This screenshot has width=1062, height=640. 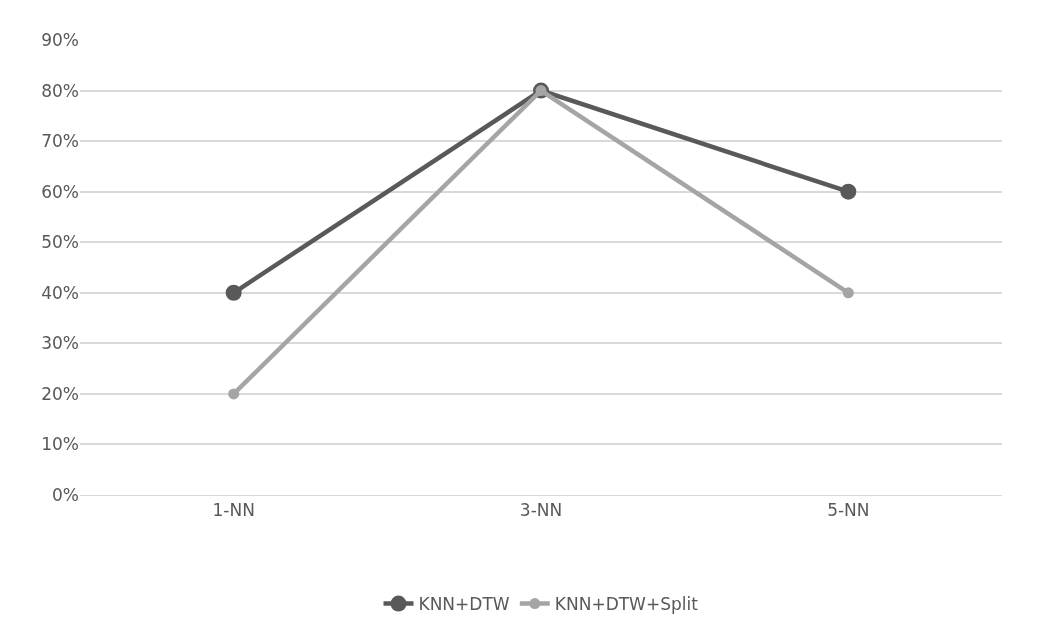 What do you see at coordinates (848, 510) in the screenshot?
I see `x-tick-label: 5-NN` at bounding box center [848, 510].